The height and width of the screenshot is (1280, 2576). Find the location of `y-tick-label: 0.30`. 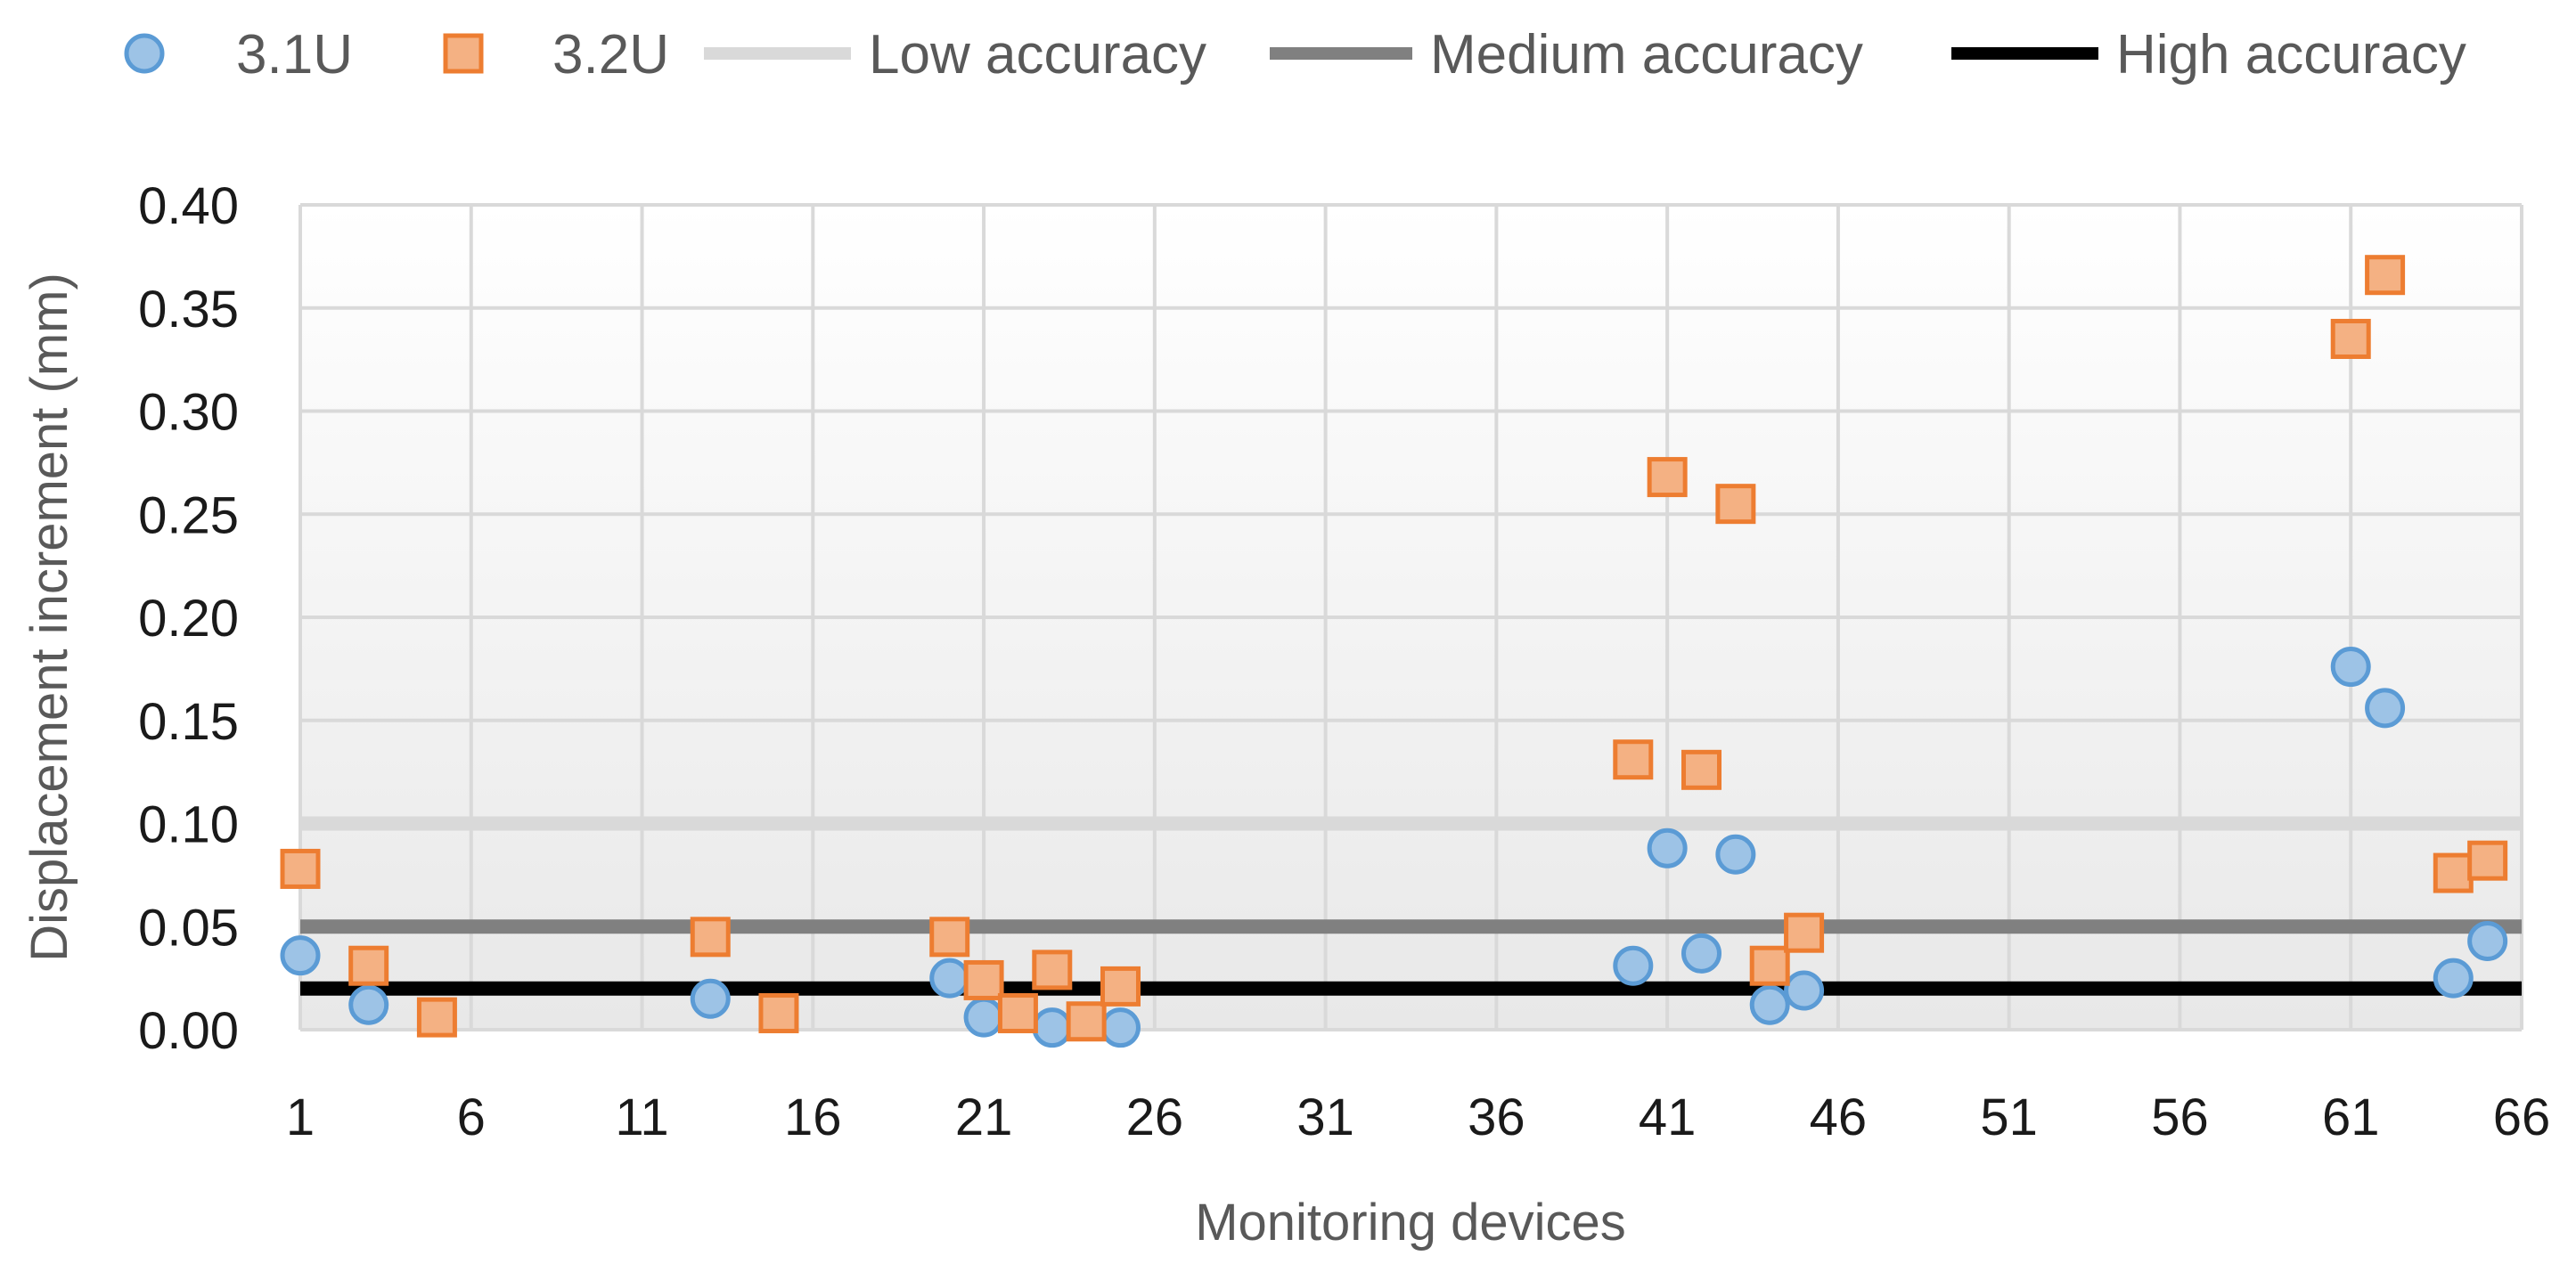

y-tick-label: 0.30 is located at coordinates (188, 413).